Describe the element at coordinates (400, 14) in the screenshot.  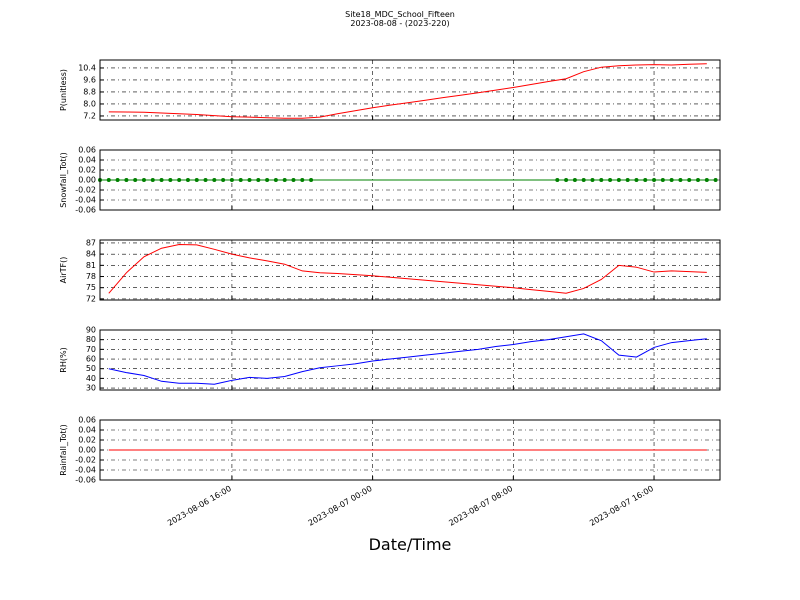
I see `chart-title: Site18_MDC_School_Fifteen` at that location.